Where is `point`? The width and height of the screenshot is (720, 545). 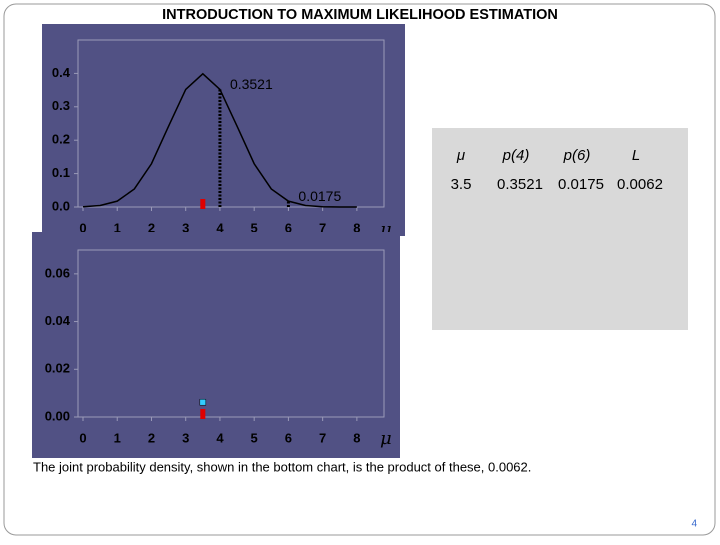 point is located at coordinates (203, 402).